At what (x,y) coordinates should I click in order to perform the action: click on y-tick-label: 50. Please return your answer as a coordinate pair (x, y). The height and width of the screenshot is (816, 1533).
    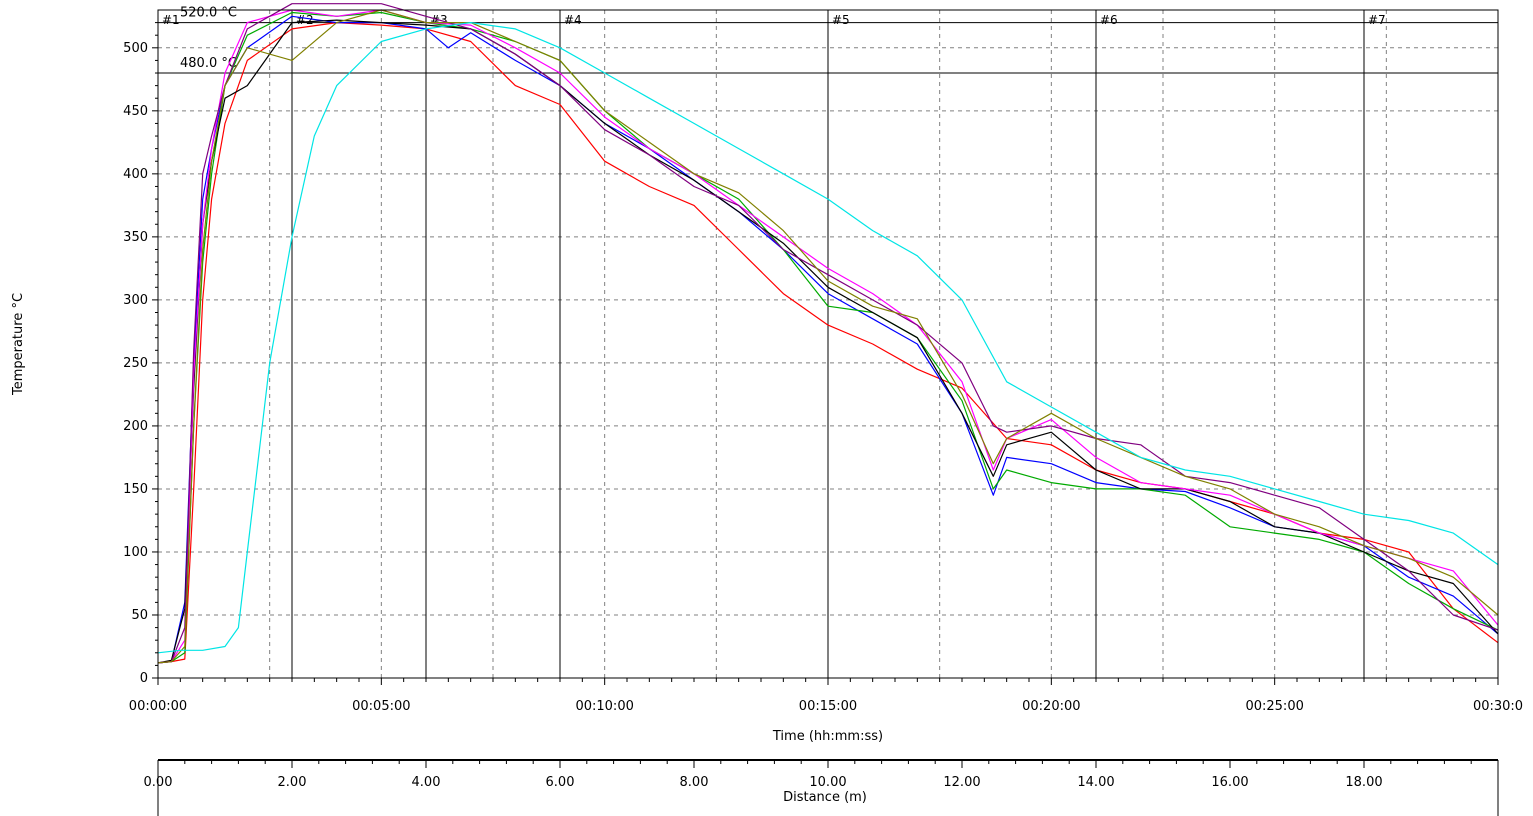
    Looking at the image, I should click on (139, 615).